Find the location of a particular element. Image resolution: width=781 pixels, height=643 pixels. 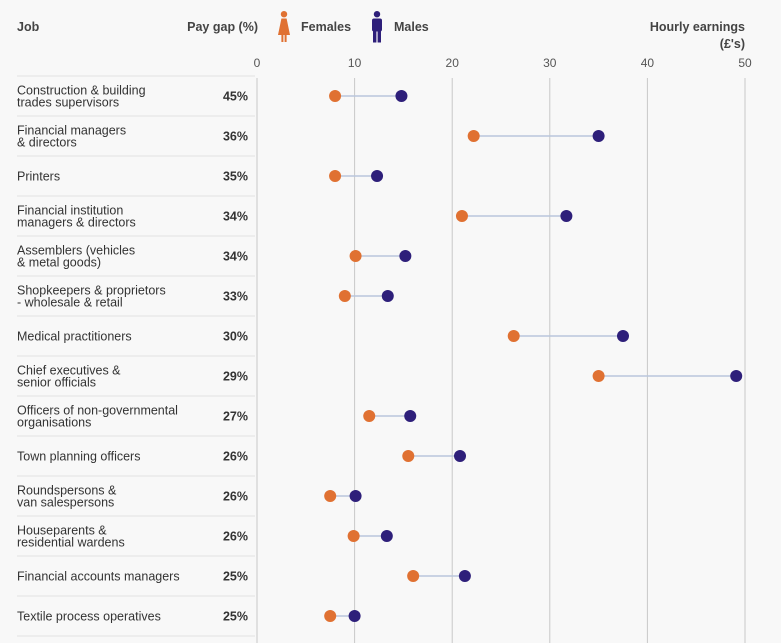

pay-gap-value: 30% is located at coordinates (235, 337).